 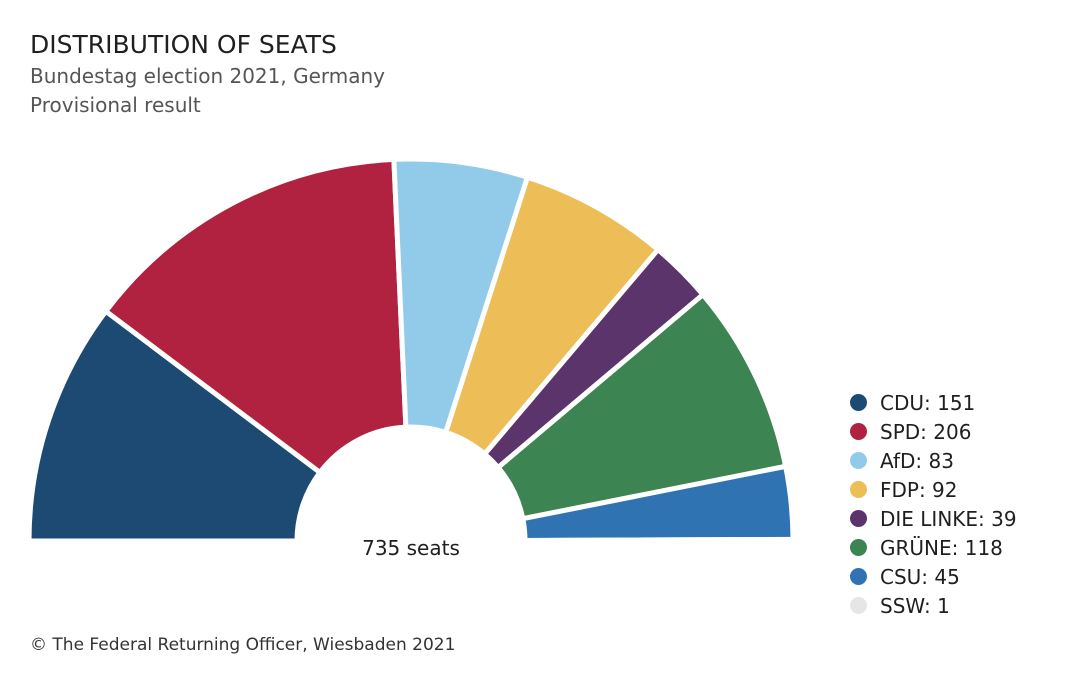 I want to click on legend-item-grüne: GRÜNE: 118, so click(x=933, y=547).